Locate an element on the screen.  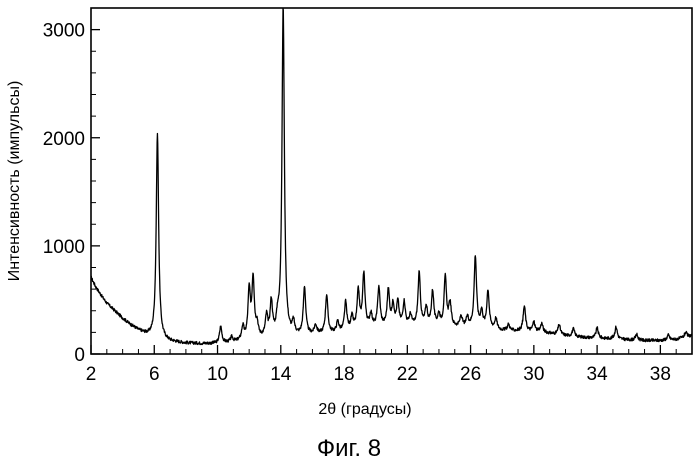
x-tick-label: 30 is located at coordinates (533, 374).